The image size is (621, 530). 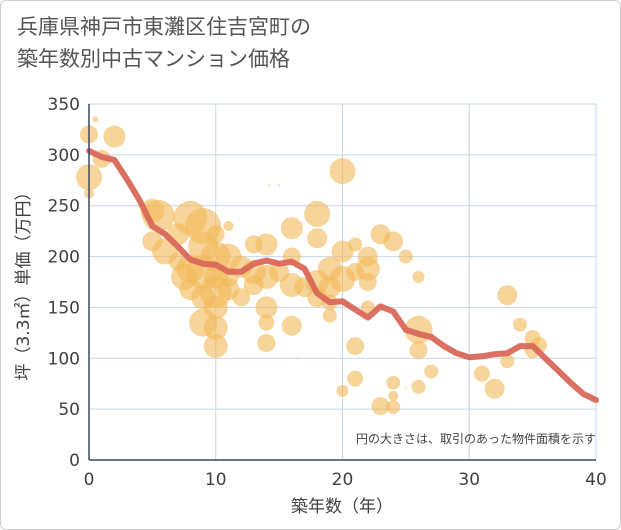 What do you see at coordinates (69, 410) in the screenshot?
I see `y-tick-label-1: 50` at bounding box center [69, 410].